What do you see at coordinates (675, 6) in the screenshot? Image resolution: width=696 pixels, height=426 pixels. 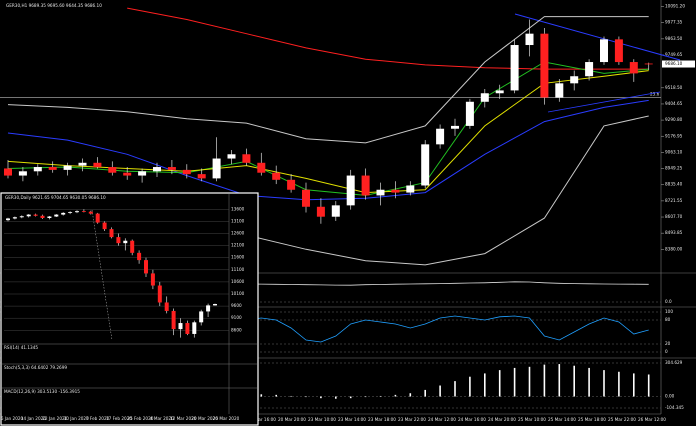 I see `price-label: 10091.20` at bounding box center [675, 6].